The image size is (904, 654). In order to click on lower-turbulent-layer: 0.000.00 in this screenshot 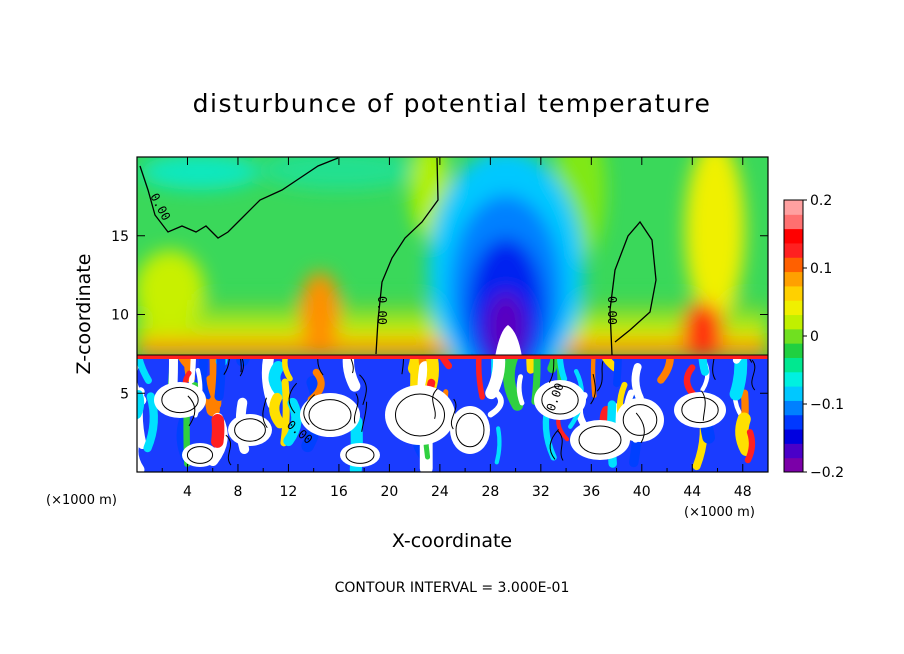, I will do `click(452, 414)`.